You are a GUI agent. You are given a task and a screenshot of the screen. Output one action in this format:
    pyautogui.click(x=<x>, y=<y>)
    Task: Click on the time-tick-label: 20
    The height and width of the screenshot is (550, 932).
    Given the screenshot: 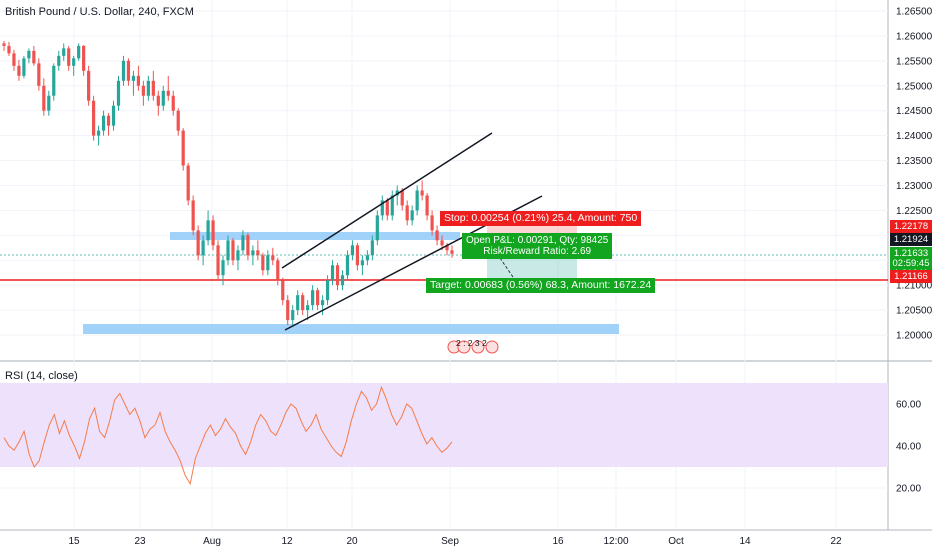 What is the action you would take?
    pyautogui.click(x=352, y=541)
    